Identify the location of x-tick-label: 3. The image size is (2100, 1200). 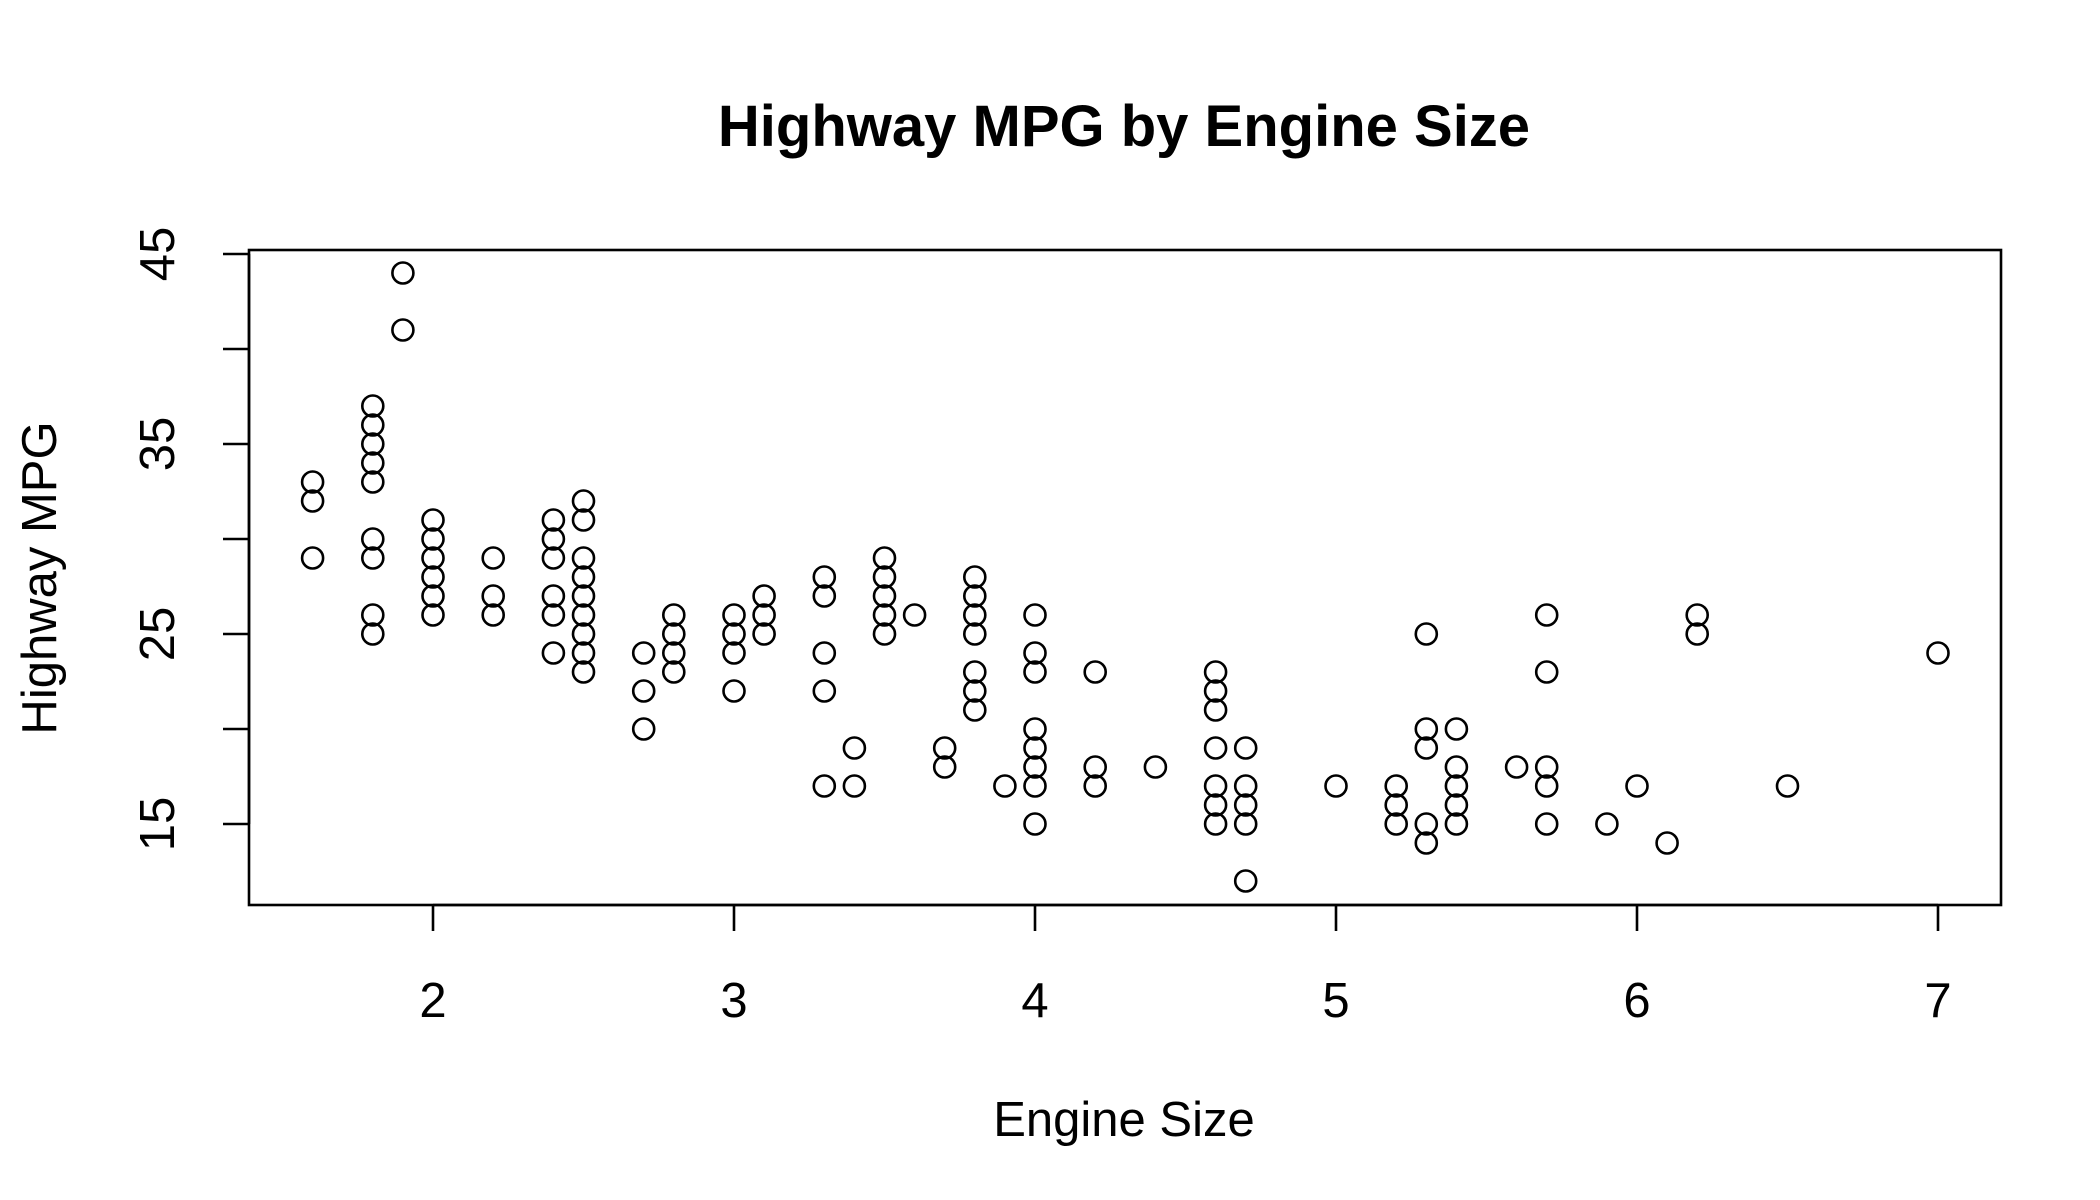
(733, 1001).